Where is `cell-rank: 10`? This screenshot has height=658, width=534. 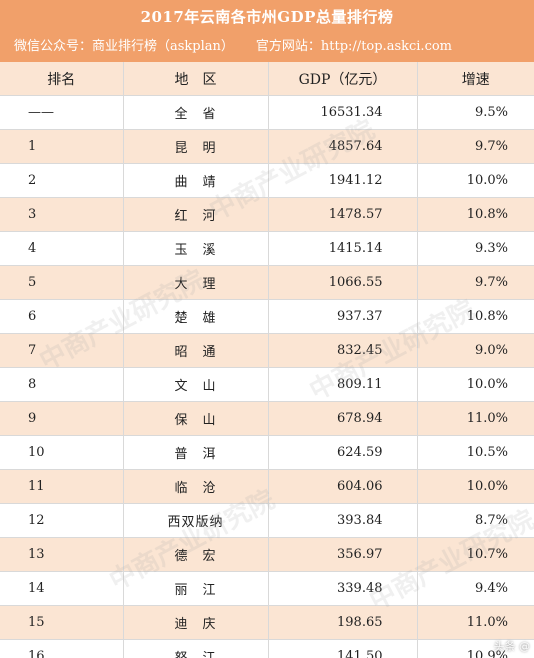 cell-rank: 10 is located at coordinates (62, 452).